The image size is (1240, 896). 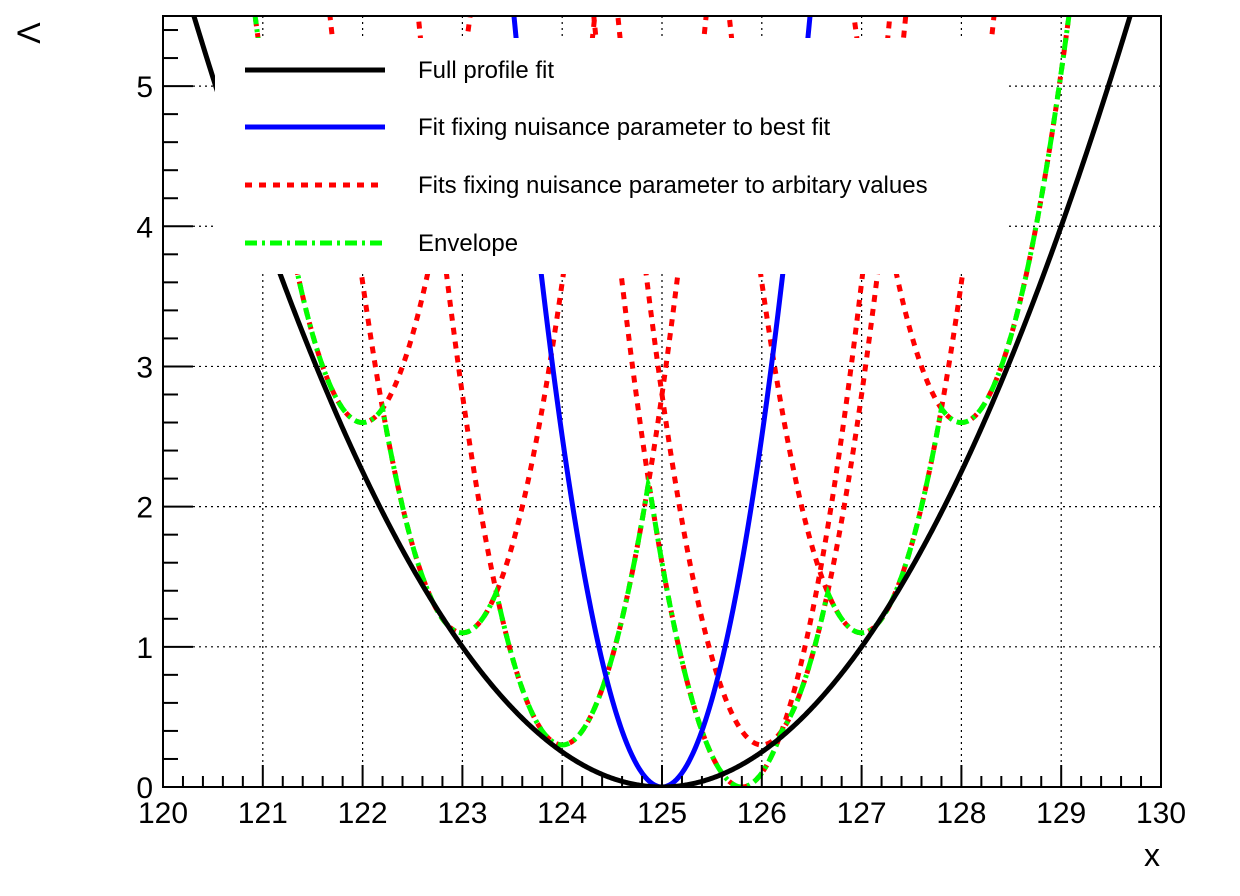 What do you see at coordinates (163, 813) in the screenshot?
I see `x-tick-label: 120` at bounding box center [163, 813].